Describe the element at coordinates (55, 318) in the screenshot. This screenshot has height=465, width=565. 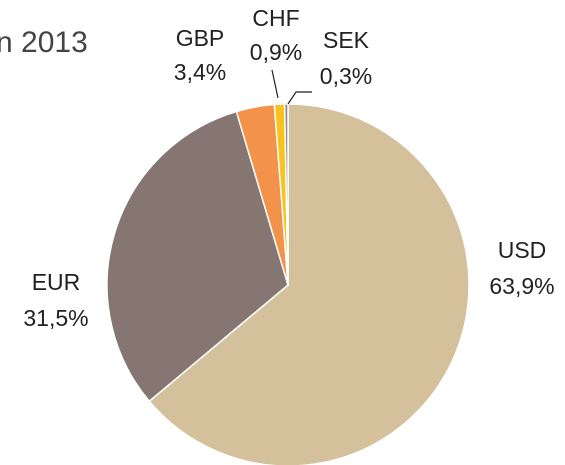
I see `slice-value-label: 31,5%` at that location.